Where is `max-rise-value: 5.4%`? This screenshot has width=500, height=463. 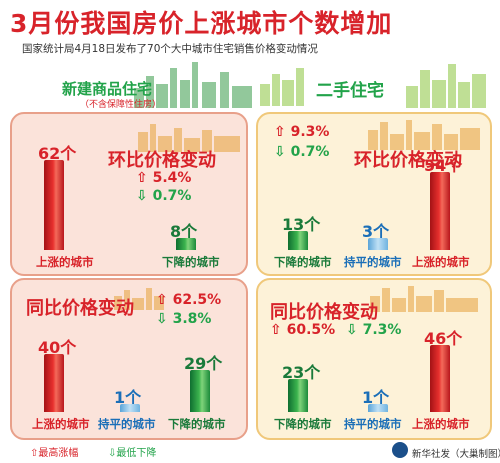 max-rise-value: 5.4% is located at coordinates (172, 178).